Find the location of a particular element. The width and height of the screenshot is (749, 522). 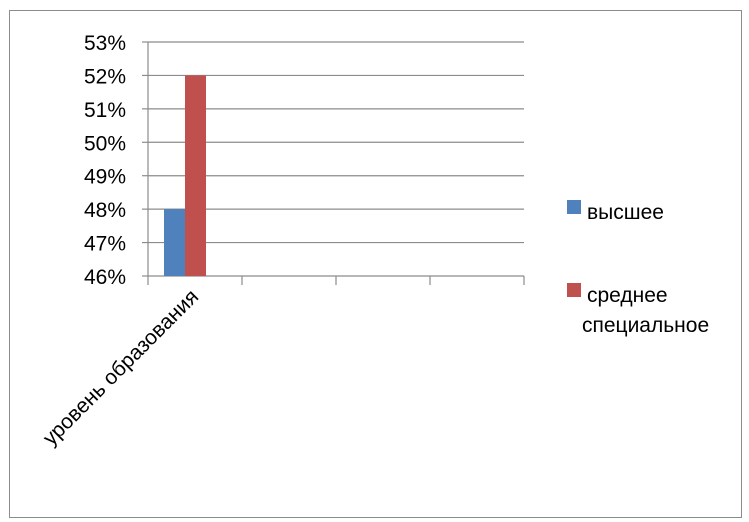

legend: высшее среднее специальное is located at coordinates (638, 268).